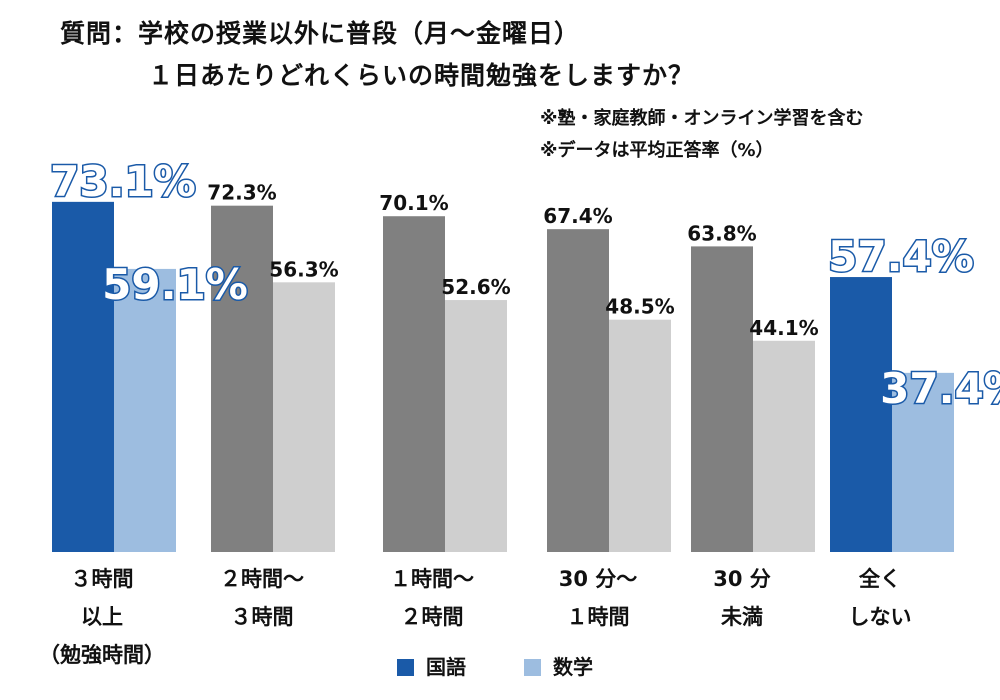 Image resolution: width=1000 pixels, height=700 pixels. What do you see at coordinates (241, 193) in the screenshot?
I see `value-label-kokugo-1: 72.3%` at bounding box center [241, 193].